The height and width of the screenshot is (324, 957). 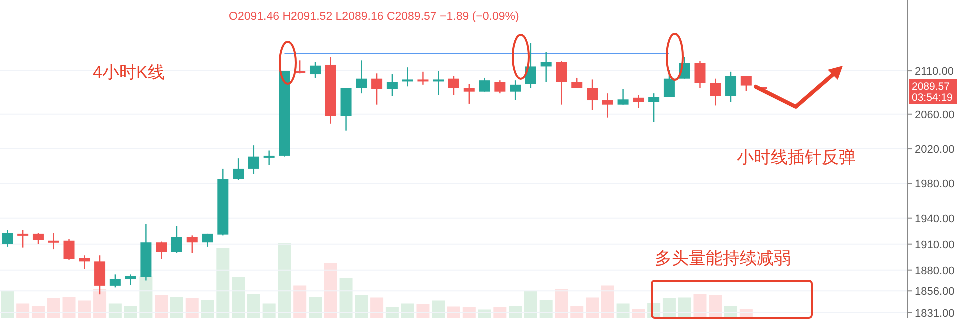 What do you see at coordinates (934, 72) in the screenshot?
I see `ytick: 2110.00` at bounding box center [934, 72].